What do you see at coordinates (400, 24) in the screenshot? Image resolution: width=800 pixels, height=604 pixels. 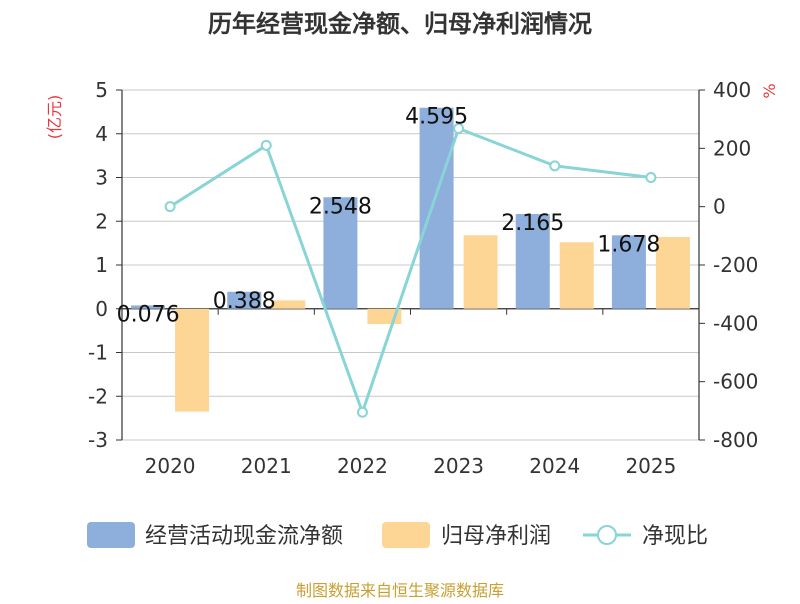 I see `chart-title: 历年经营现金净额、归母净利润情况` at bounding box center [400, 24].